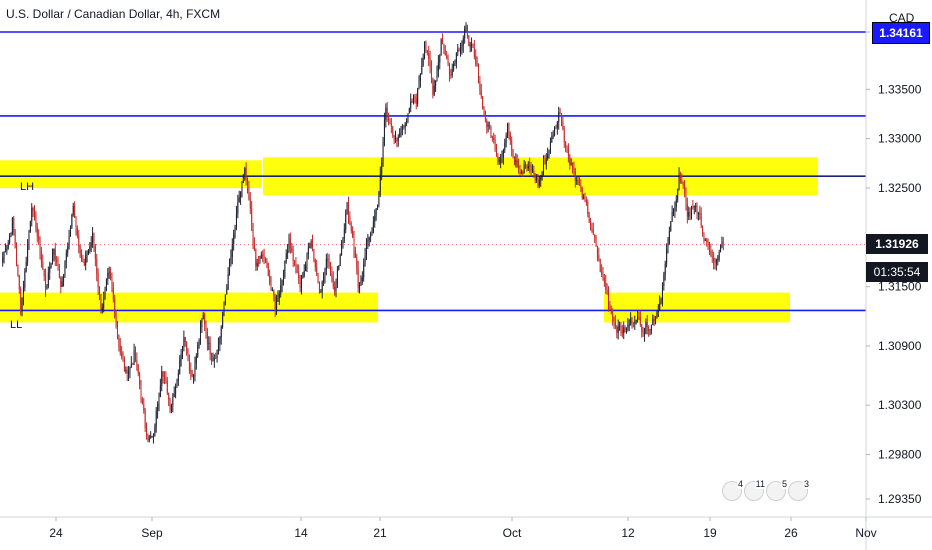 This screenshot has width=932, height=550. Describe the element at coordinates (113, 14) in the screenshot. I see `symbol-title: U.S. Dollar / Canadian Dollar, 4h, FXCM` at that location.